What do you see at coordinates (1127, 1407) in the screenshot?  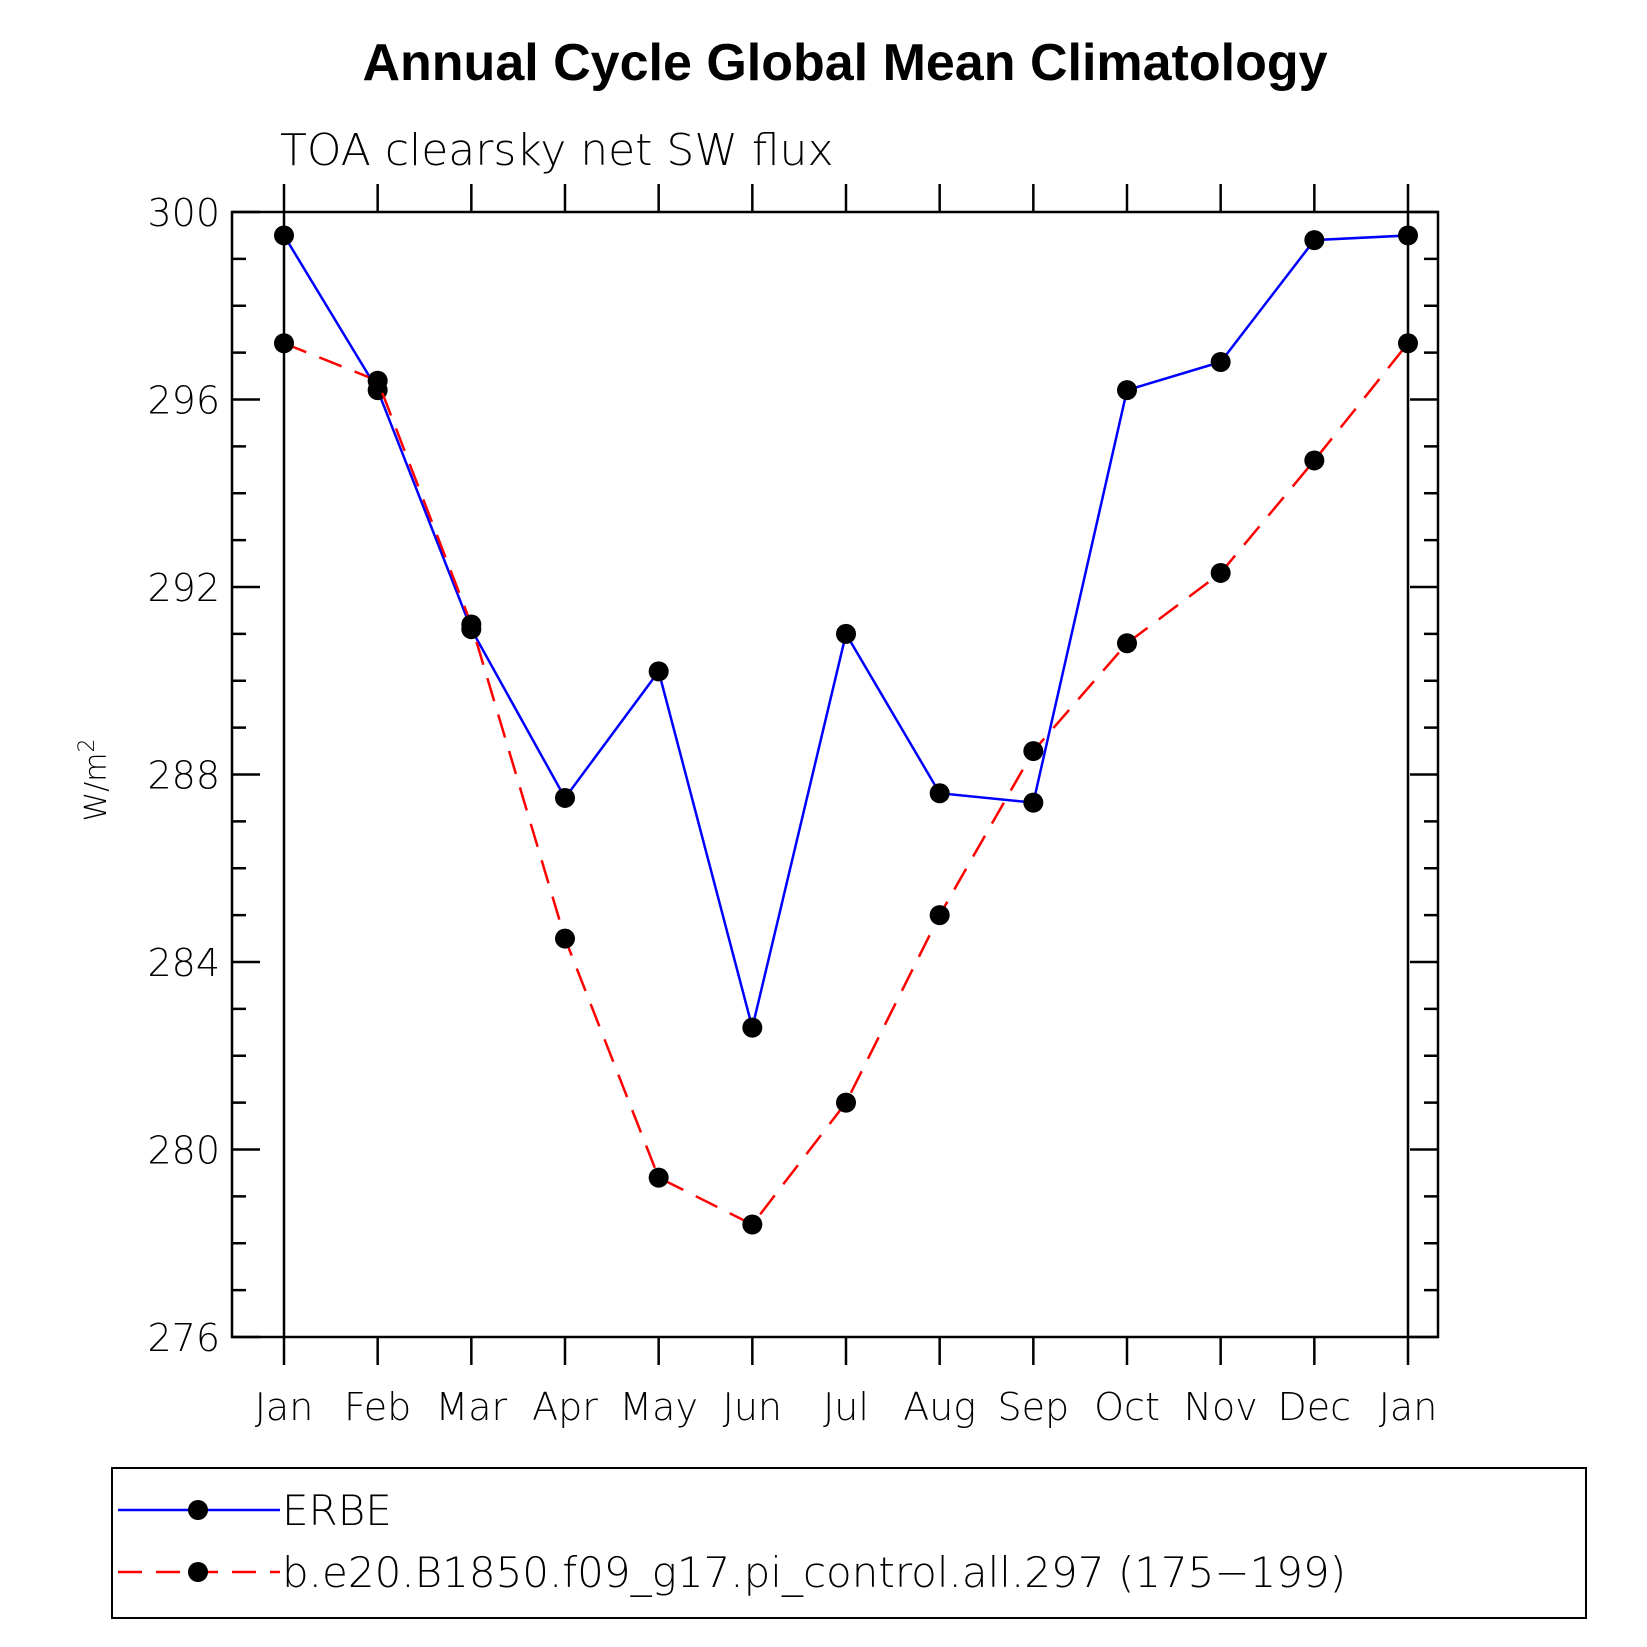 I see `x-tick-label: Oct` at bounding box center [1127, 1407].